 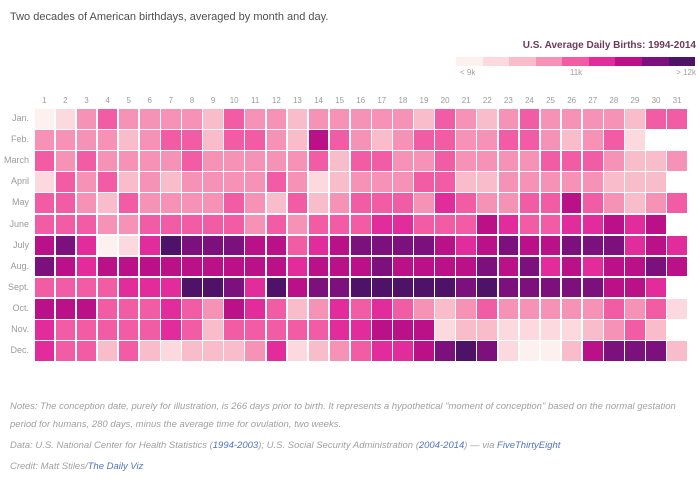 I want to click on footer-link: The Daily Viz, so click(x=115, y=466).